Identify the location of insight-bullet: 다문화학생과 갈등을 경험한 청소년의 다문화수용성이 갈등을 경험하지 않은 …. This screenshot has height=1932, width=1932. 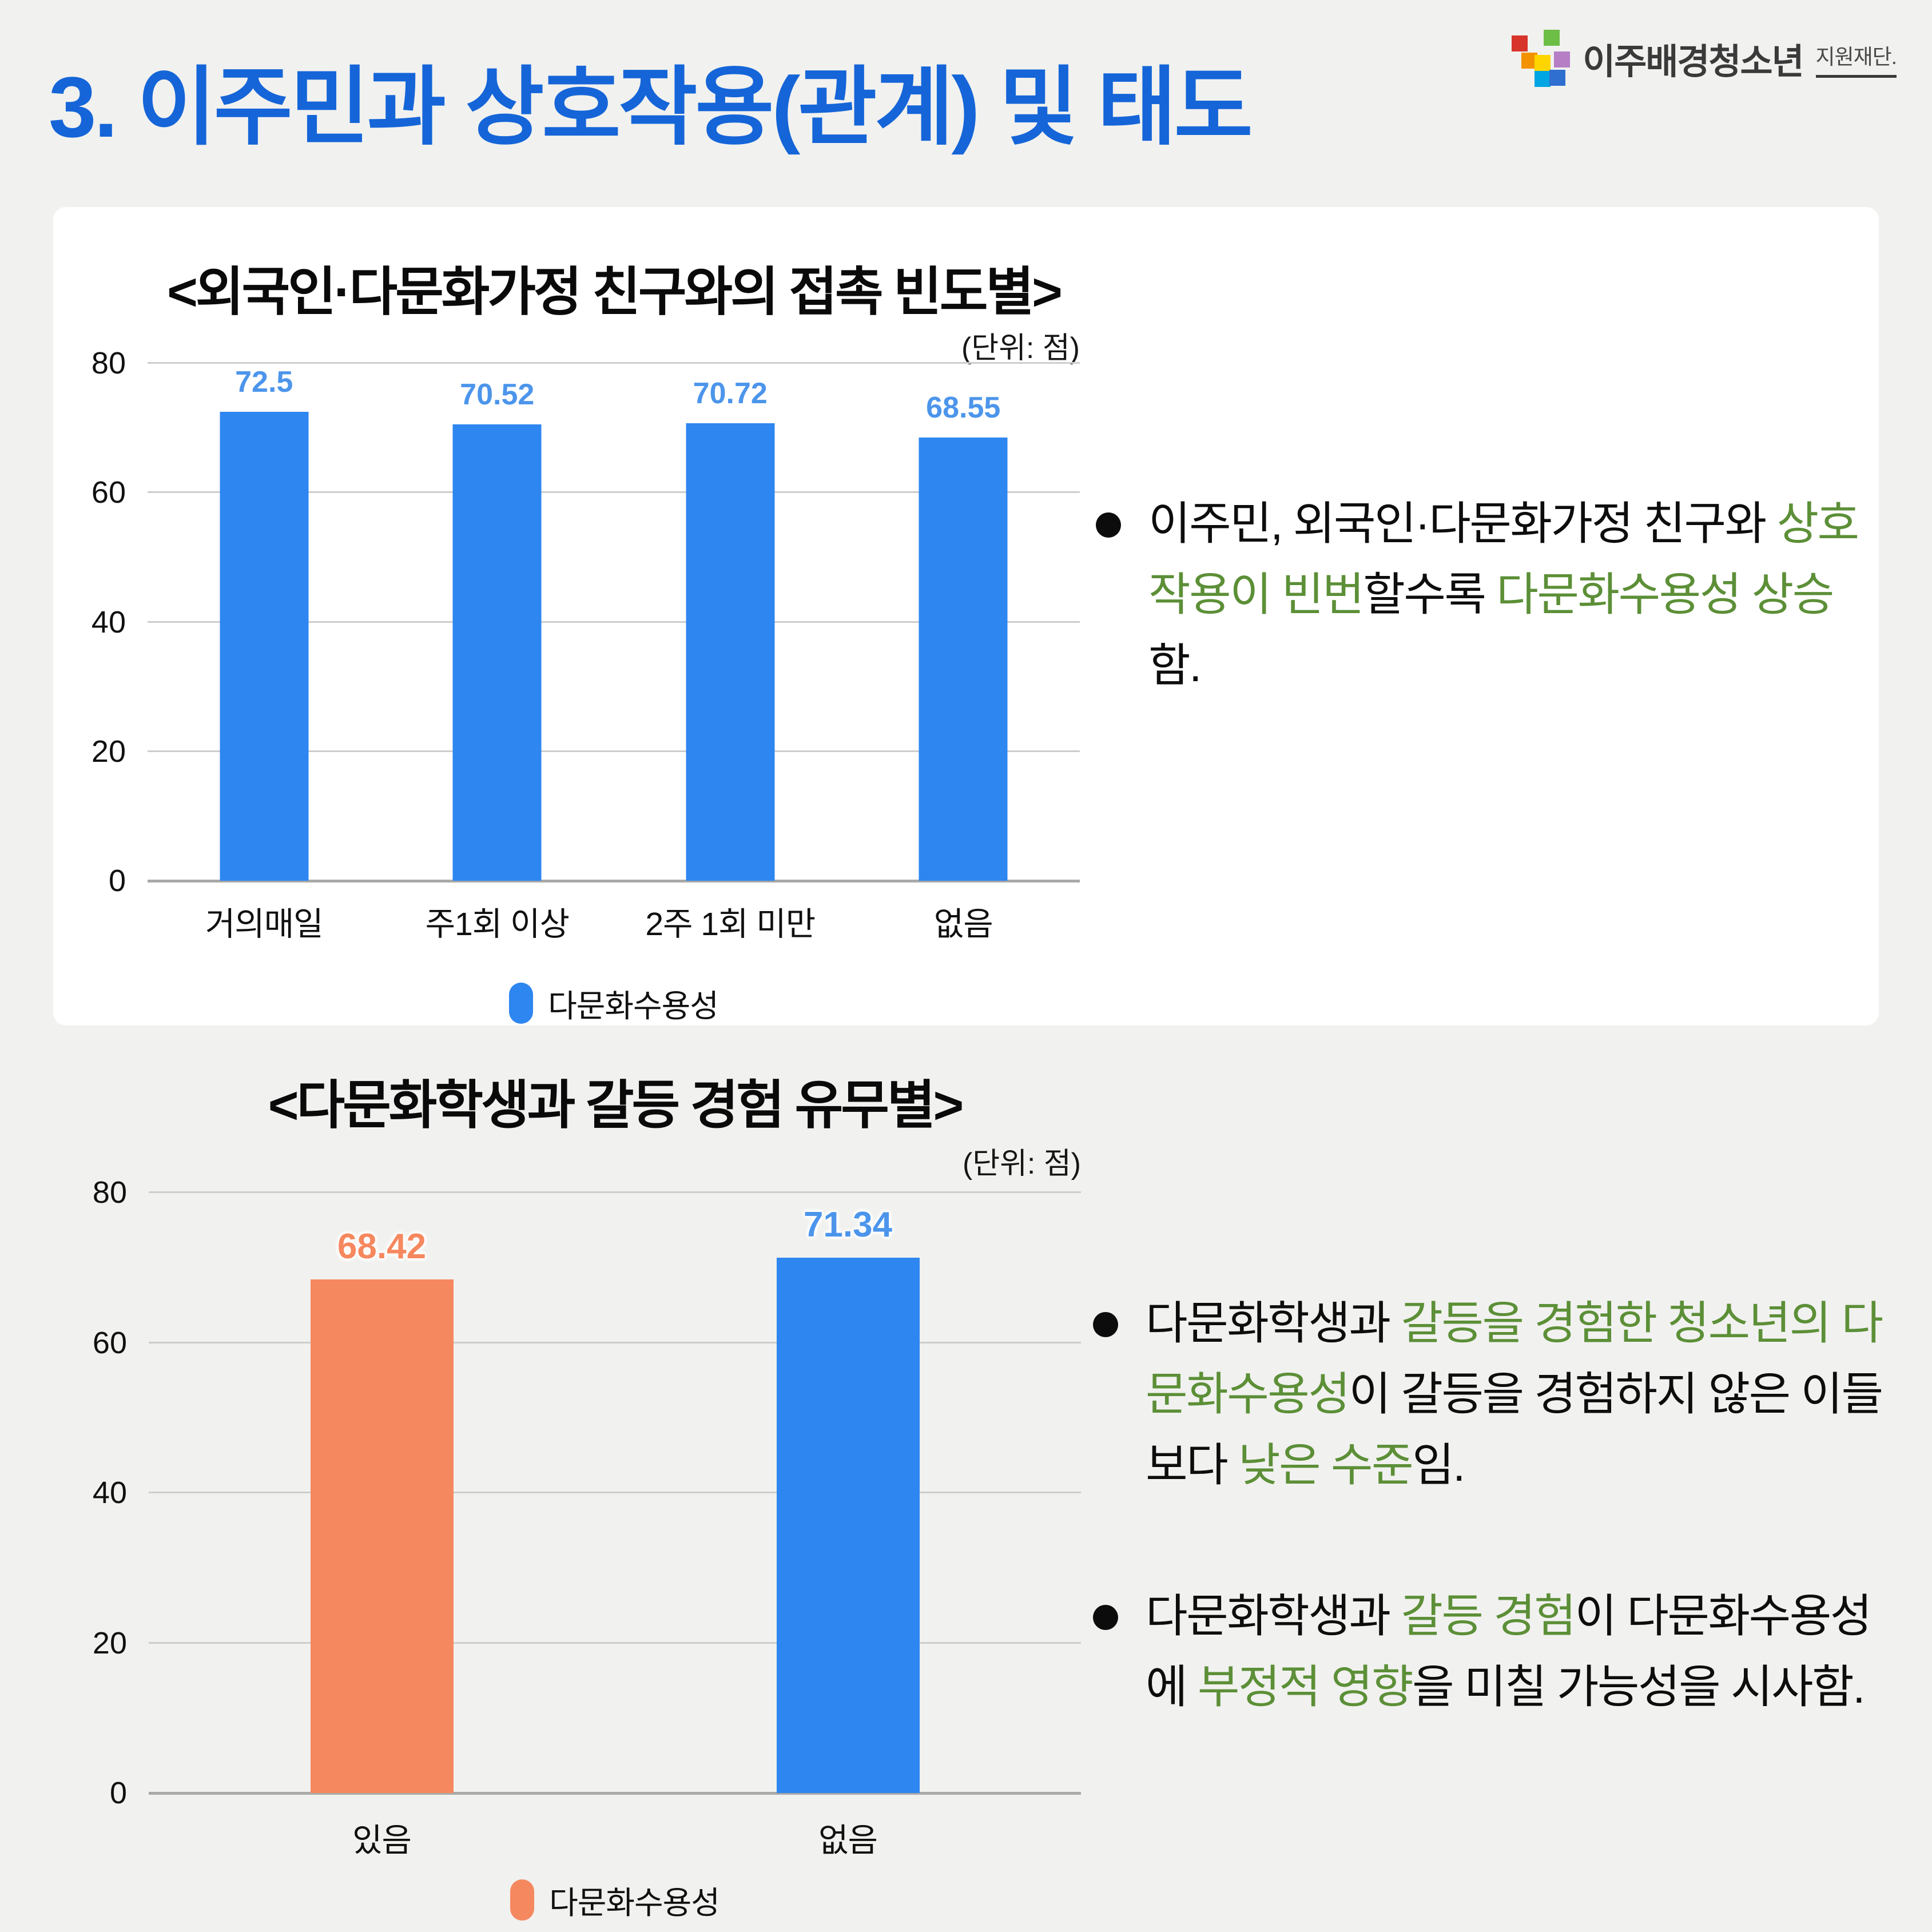
(1488, 1394).